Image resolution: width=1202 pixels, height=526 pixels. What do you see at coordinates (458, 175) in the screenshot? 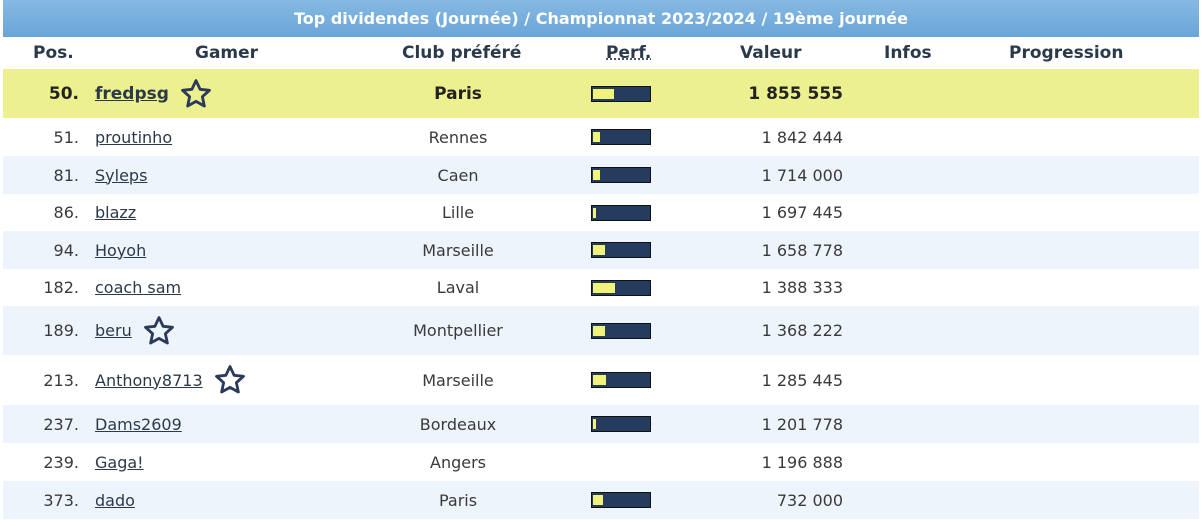
I see `row-club: Caen` at bounding box center [458, 175].